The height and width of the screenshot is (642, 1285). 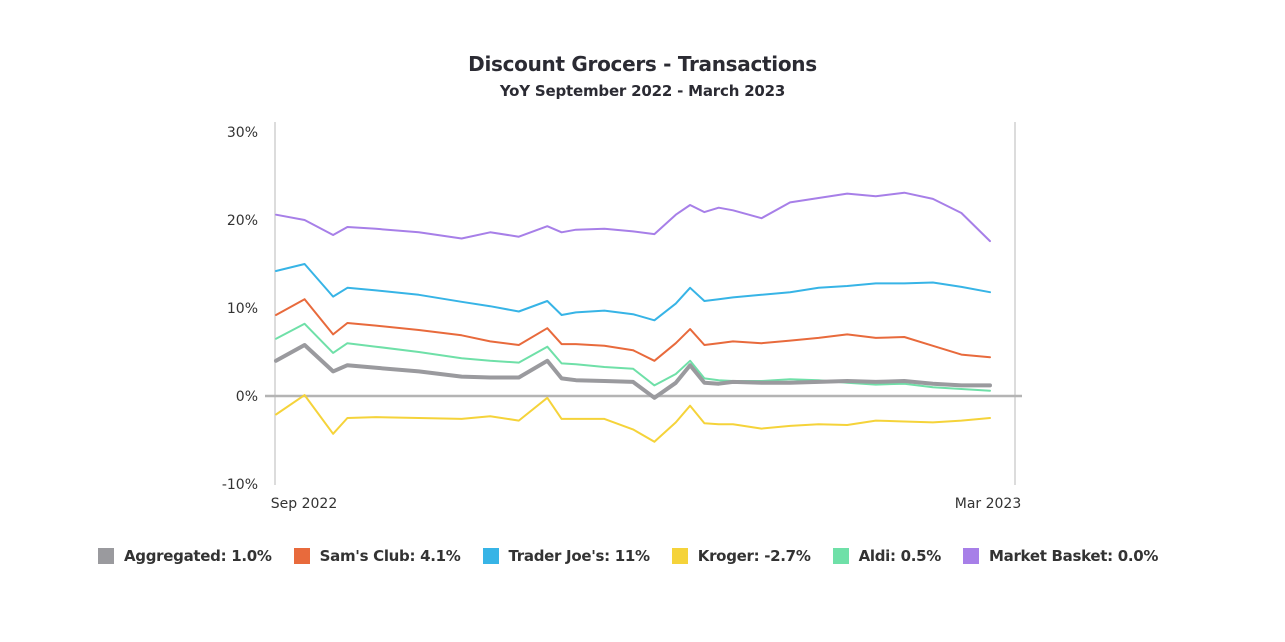 What do you see at coordinates (633, 330) in the screenshot?
I see `series-line-sam-s-club` at bounding box center [633, 330].